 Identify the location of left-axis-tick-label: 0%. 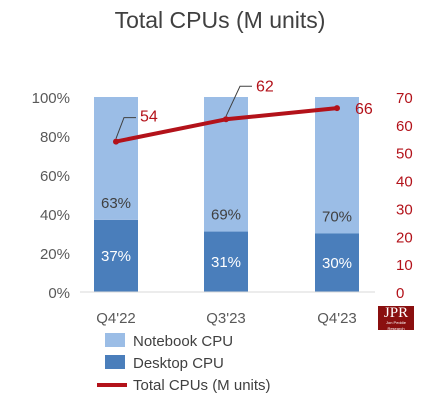
(59, 293).